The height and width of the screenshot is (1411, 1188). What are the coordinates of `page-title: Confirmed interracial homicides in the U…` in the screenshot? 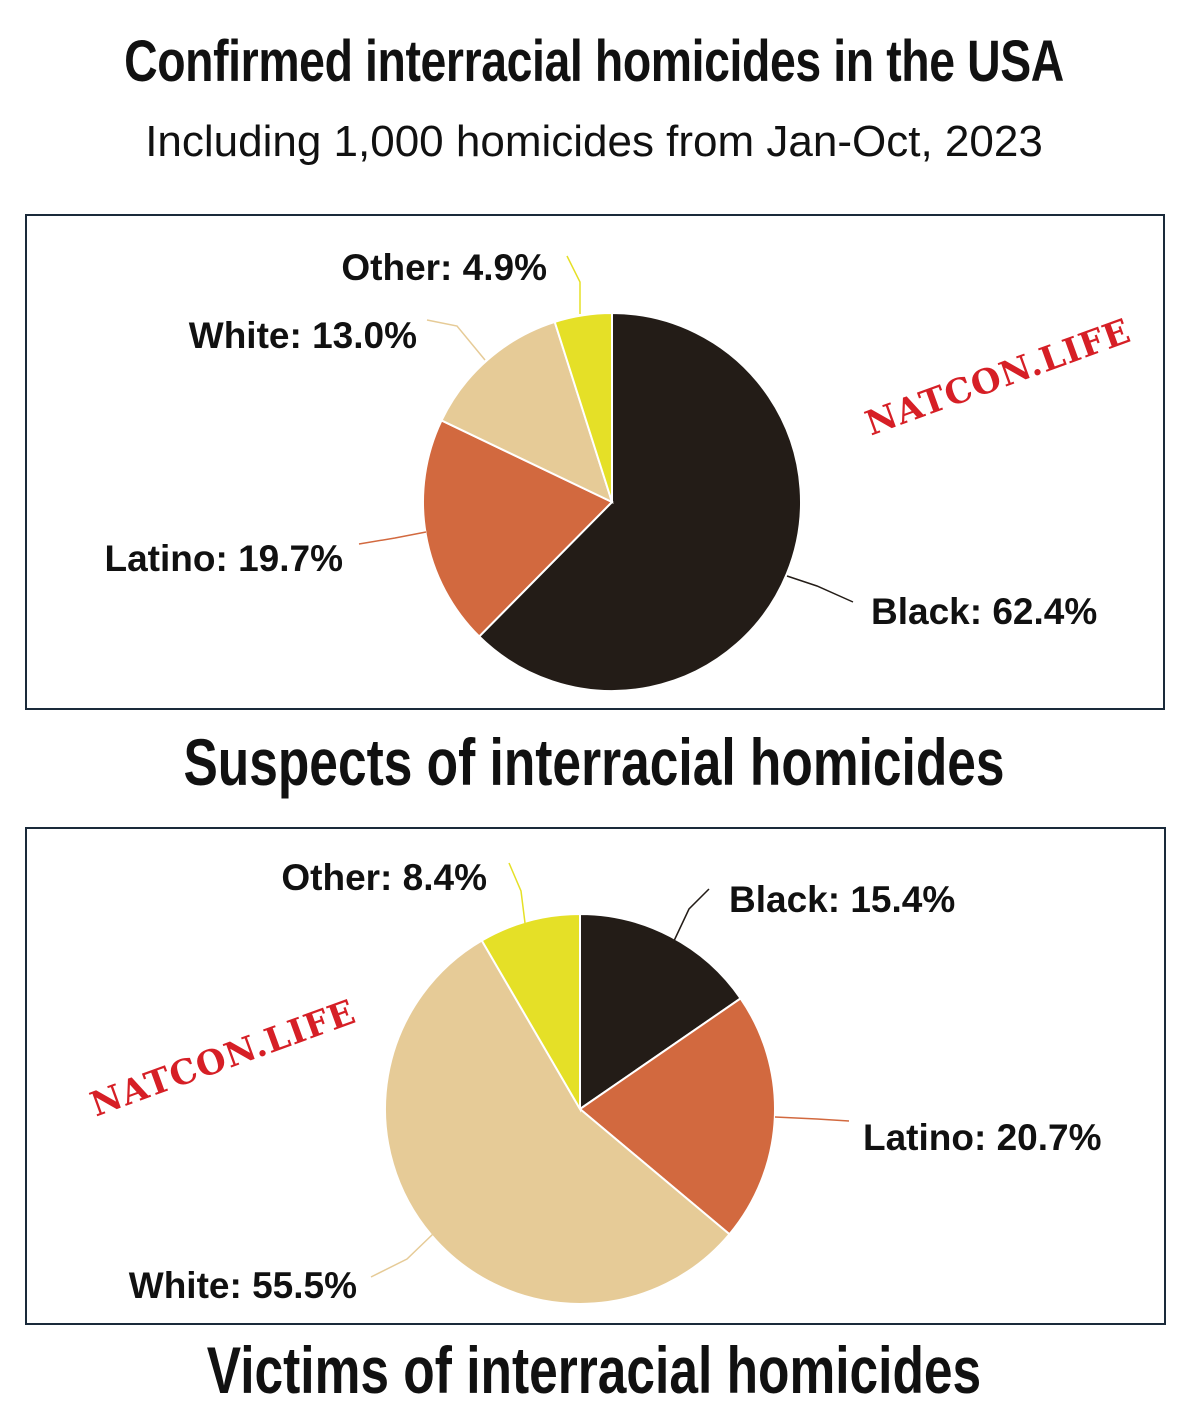 It's located at (594, 61).